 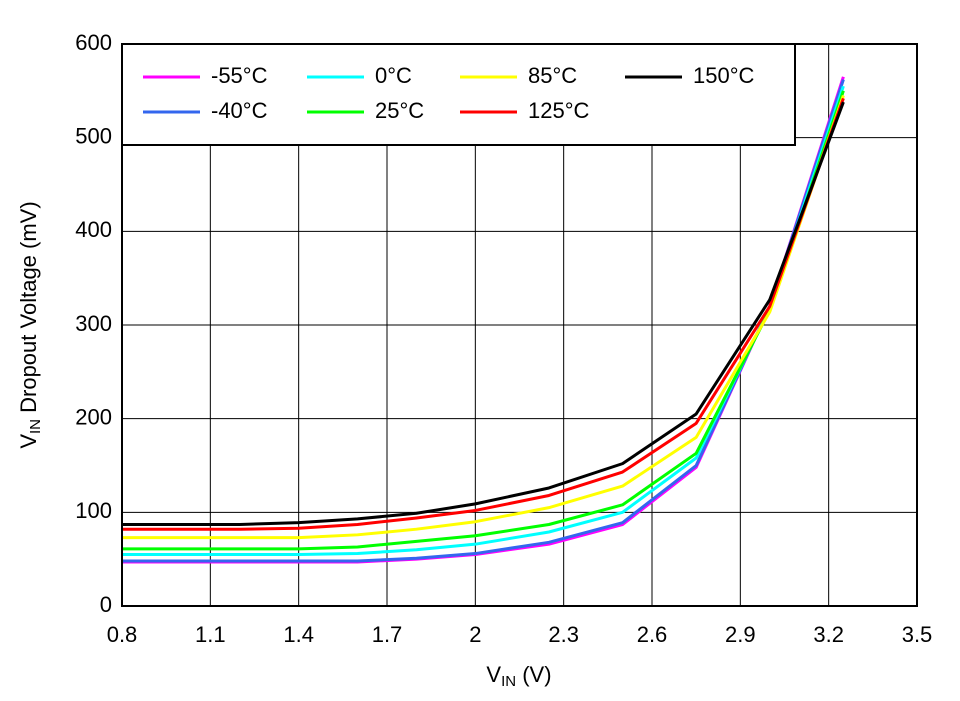 What do you see at coordinates (828, 634) in the screenshot?
I see `x-tick-label: 3.2` at bounding box center [828, 634].